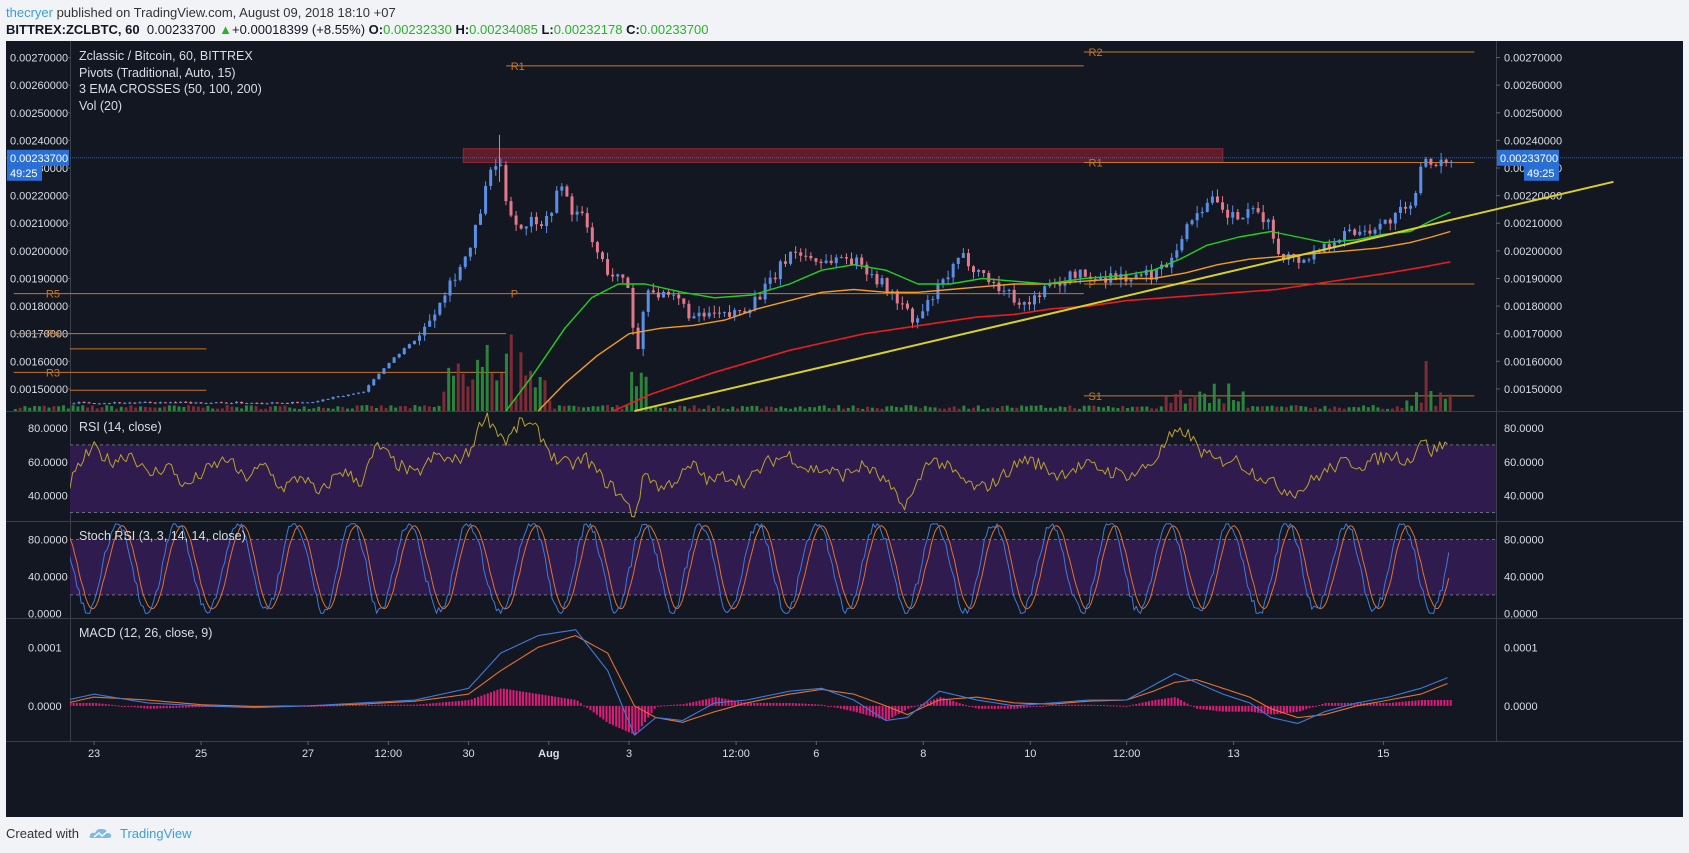 The height and width of the screenshot is (853, 1689). What do you see at coordinates (166, 56) in the screenshot?
I see `legend-title: Zclassic / Bitcoin, 60, BITTREX` at bounding box center [166, 56].